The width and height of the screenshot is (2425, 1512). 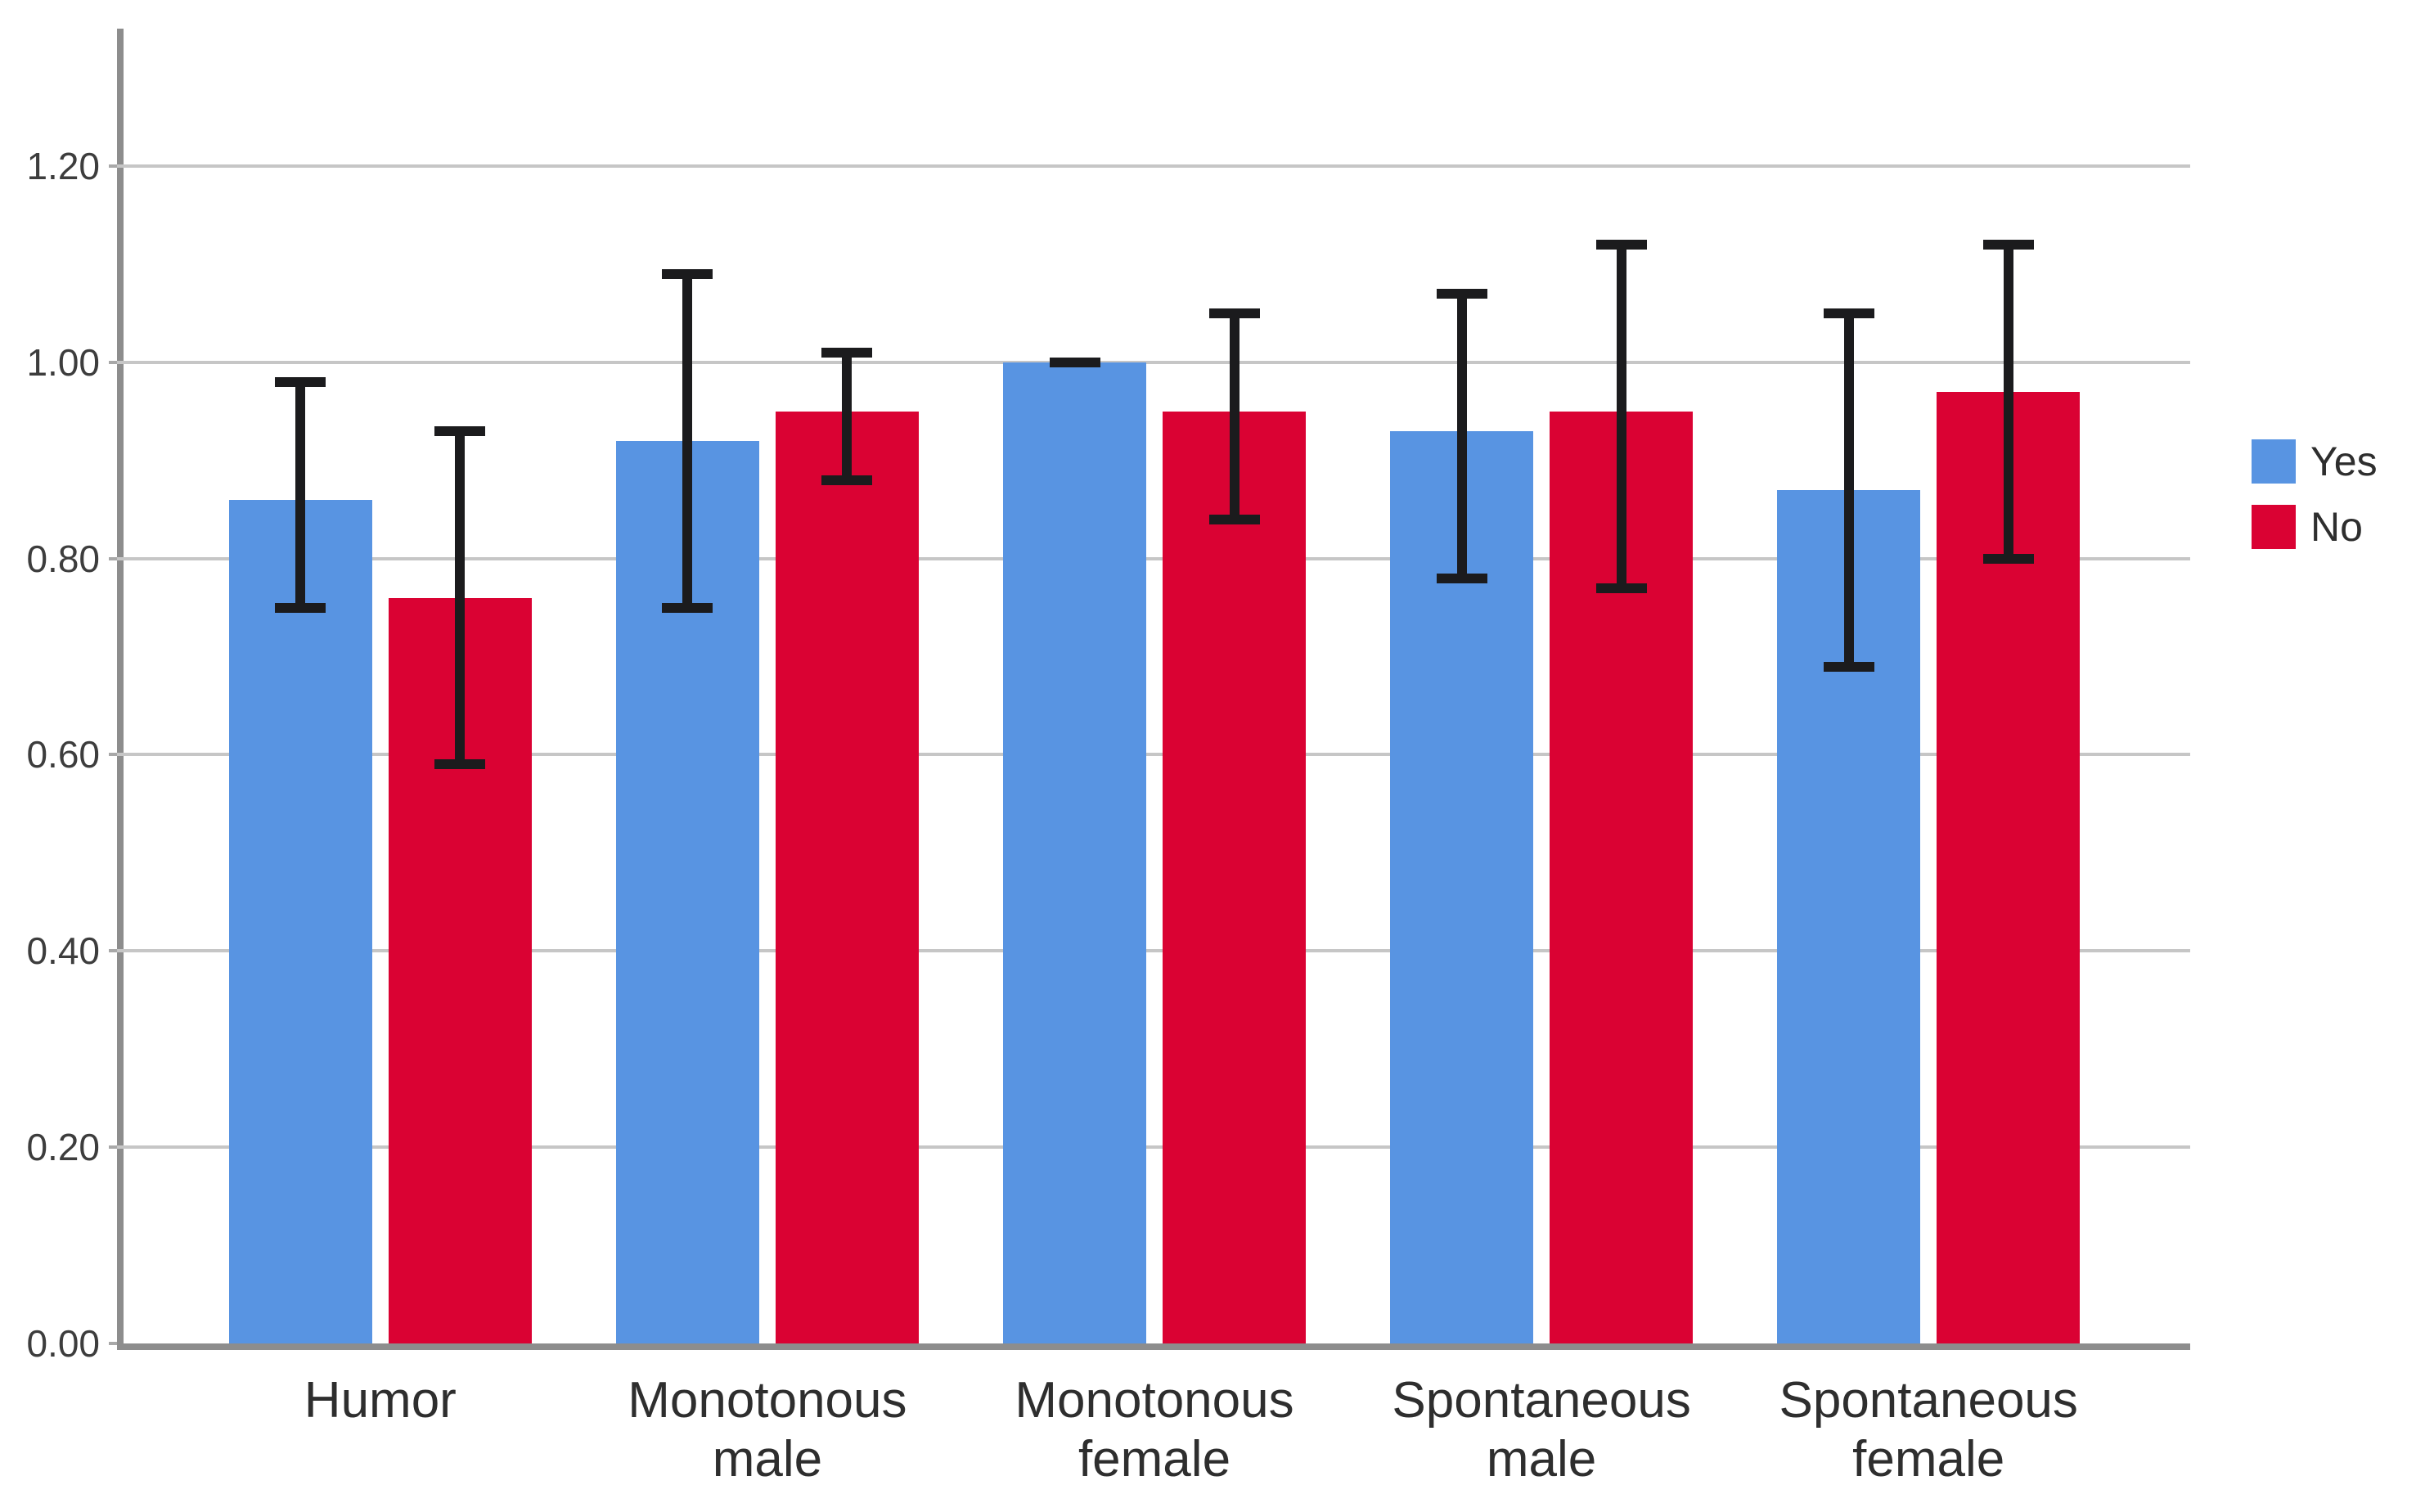 I want to click on y-tick-label-0.00: 0.00, so click(x=63, y=1344).